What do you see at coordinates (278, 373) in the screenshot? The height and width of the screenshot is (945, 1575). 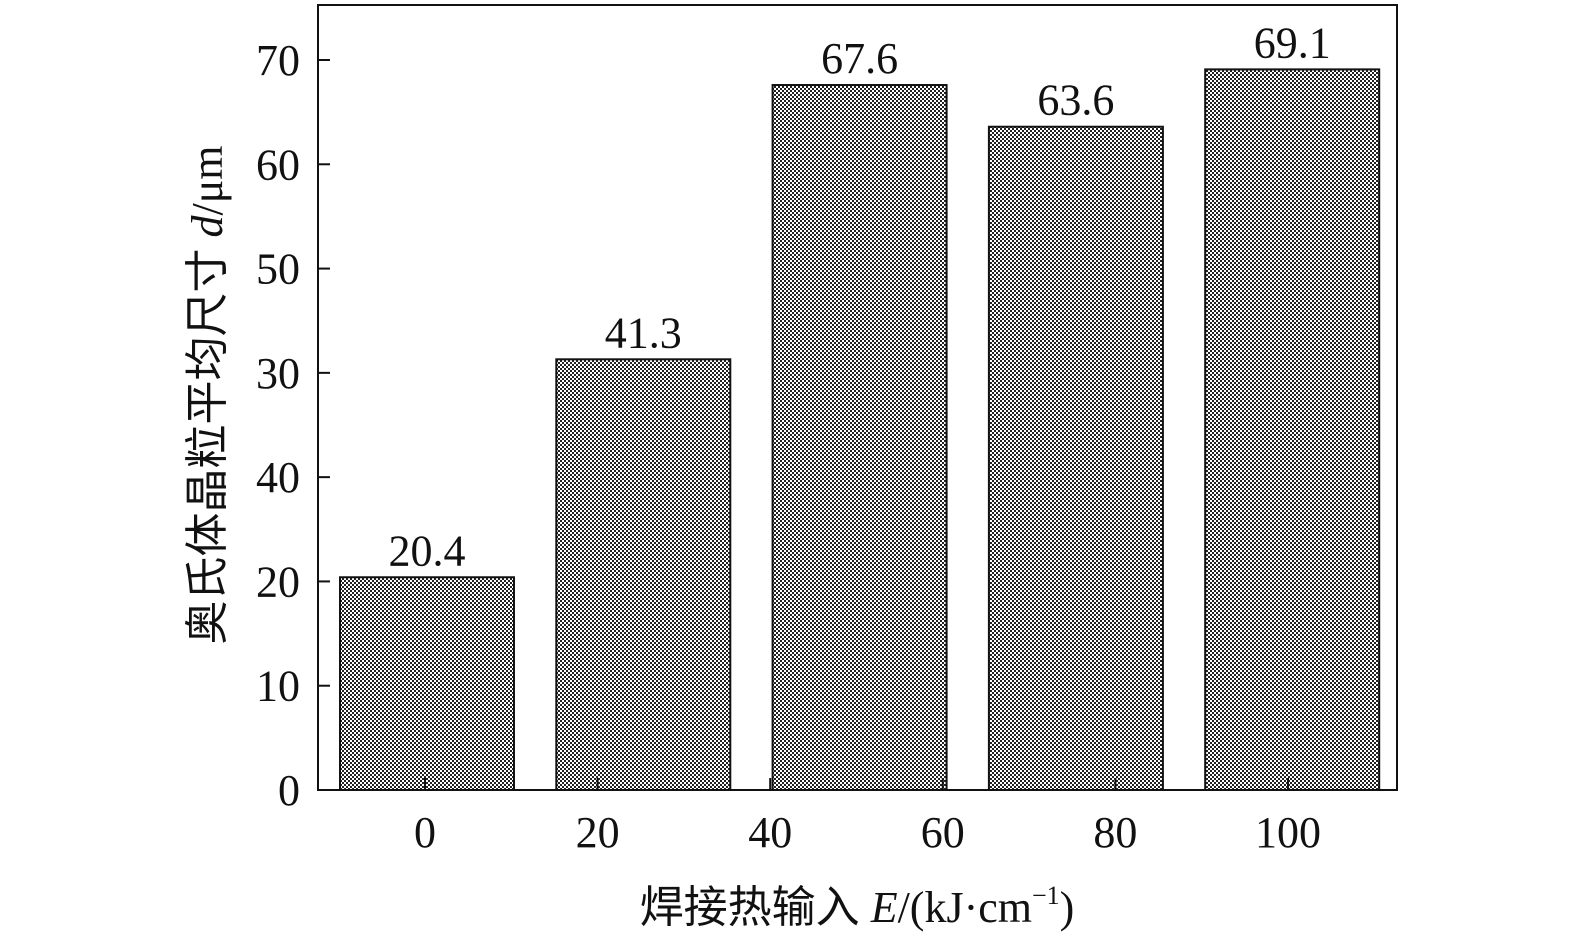 I see `y-tick-label: 30` at bounding box center [278, 373].